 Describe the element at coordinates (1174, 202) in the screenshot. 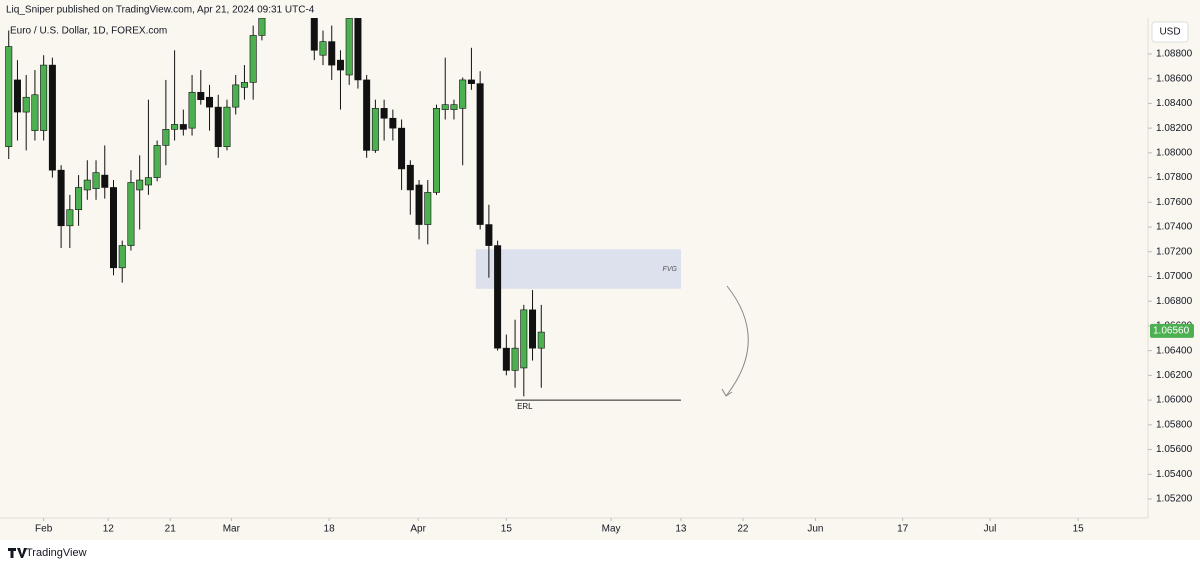

I see `y-tick-label: 1.07600` at that location.